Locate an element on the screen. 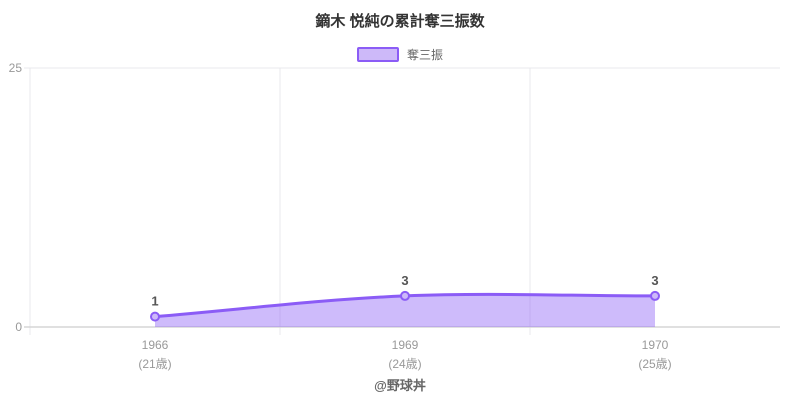 The image size is (800, 400). legend-label: 奪三振 is located at coordinates (424, 55).